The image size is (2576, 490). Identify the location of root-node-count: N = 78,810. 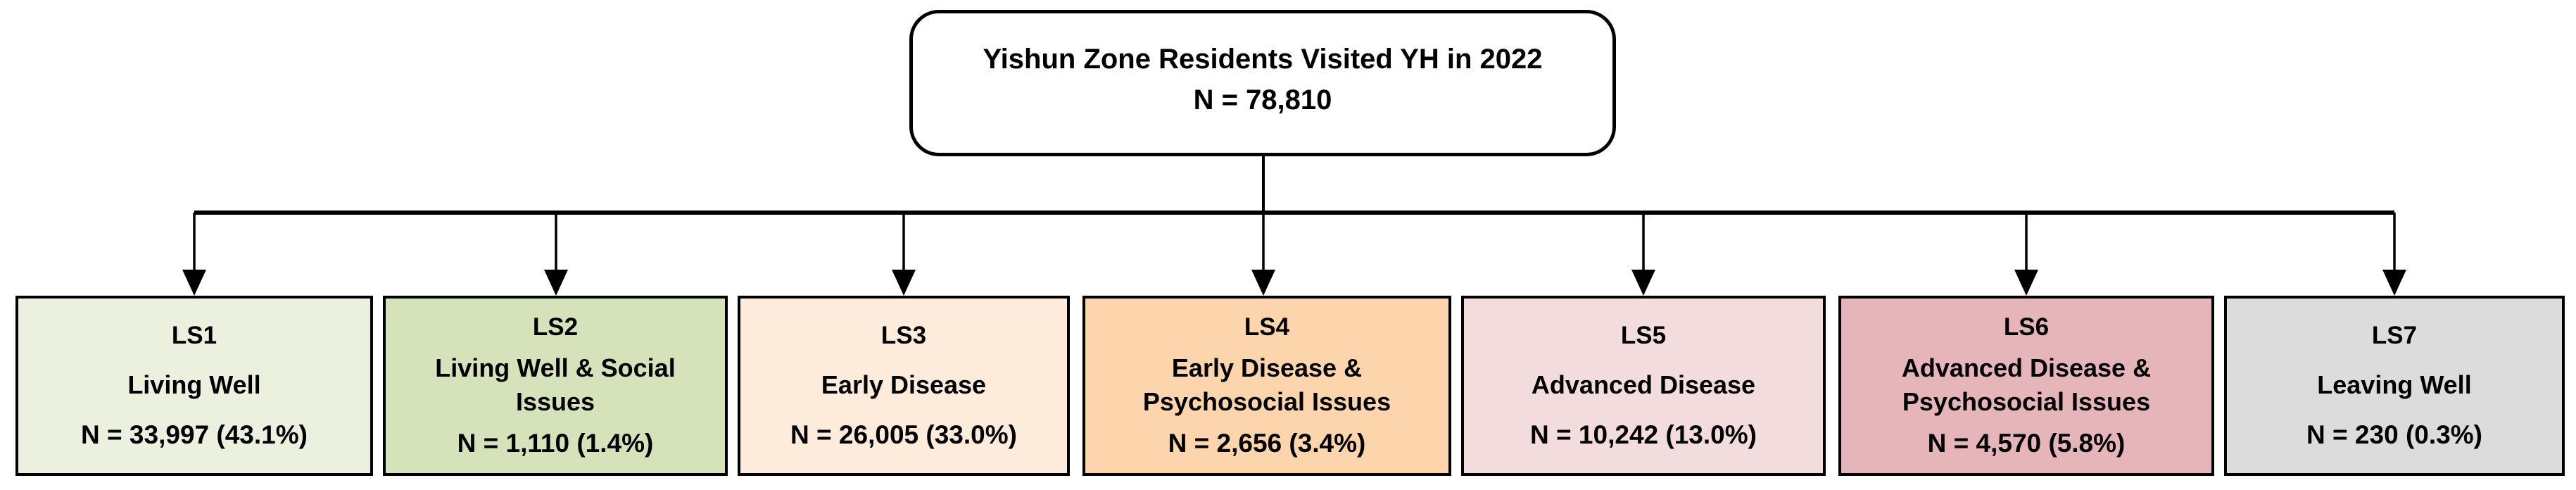
(1262, 99).